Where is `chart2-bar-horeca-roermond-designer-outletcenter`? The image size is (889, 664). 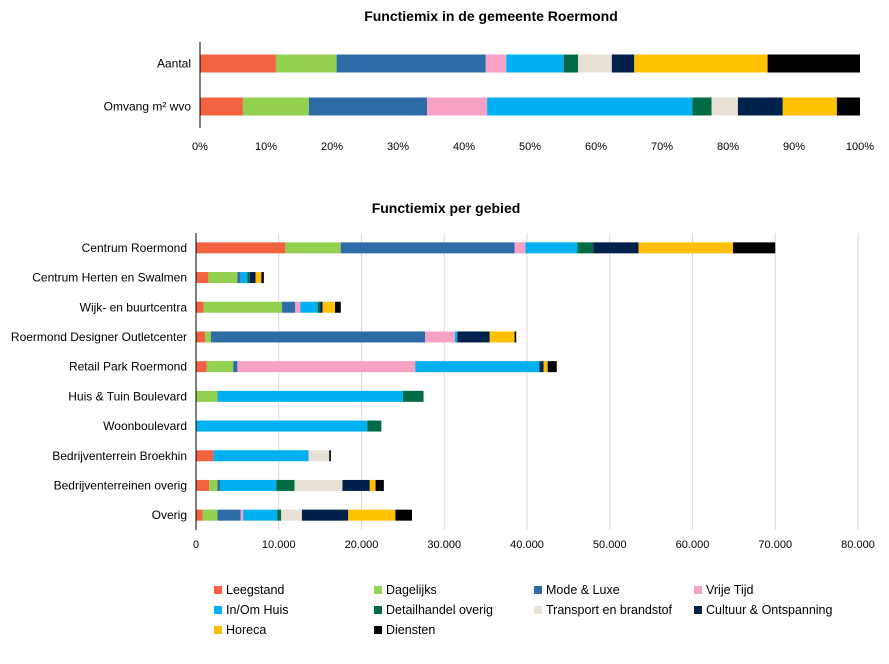 chart2-bar-horeca-roermond-designer-outletcenter is located at coordinates (502, 337).